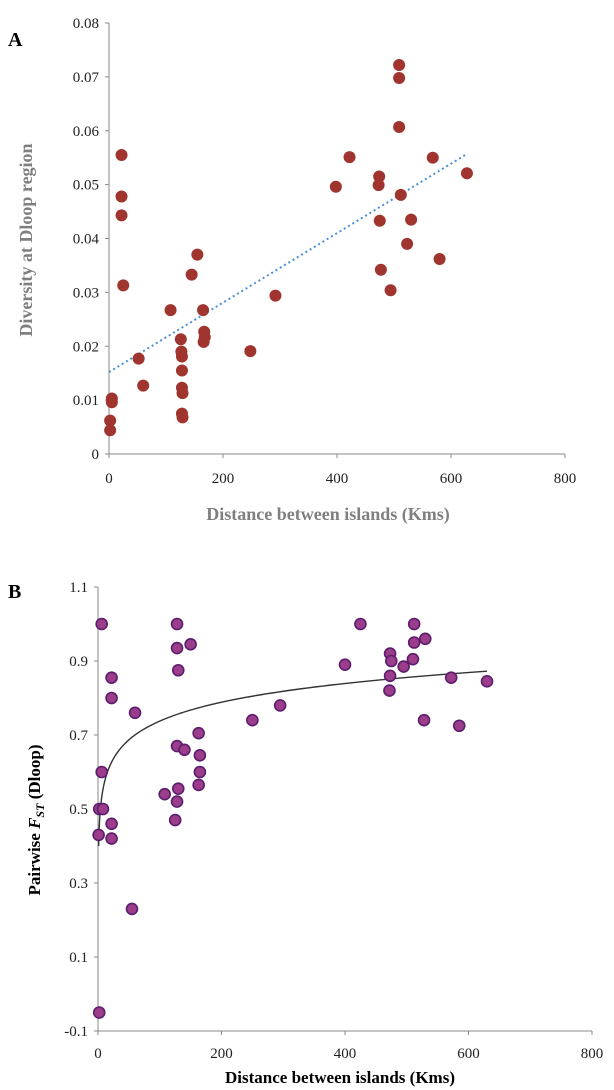 The image size is (614, 1090). What do you see at coordinates (14, 592) in the screenshot?
I see `panel-b-letter: B` at bounding box center [14, 592].